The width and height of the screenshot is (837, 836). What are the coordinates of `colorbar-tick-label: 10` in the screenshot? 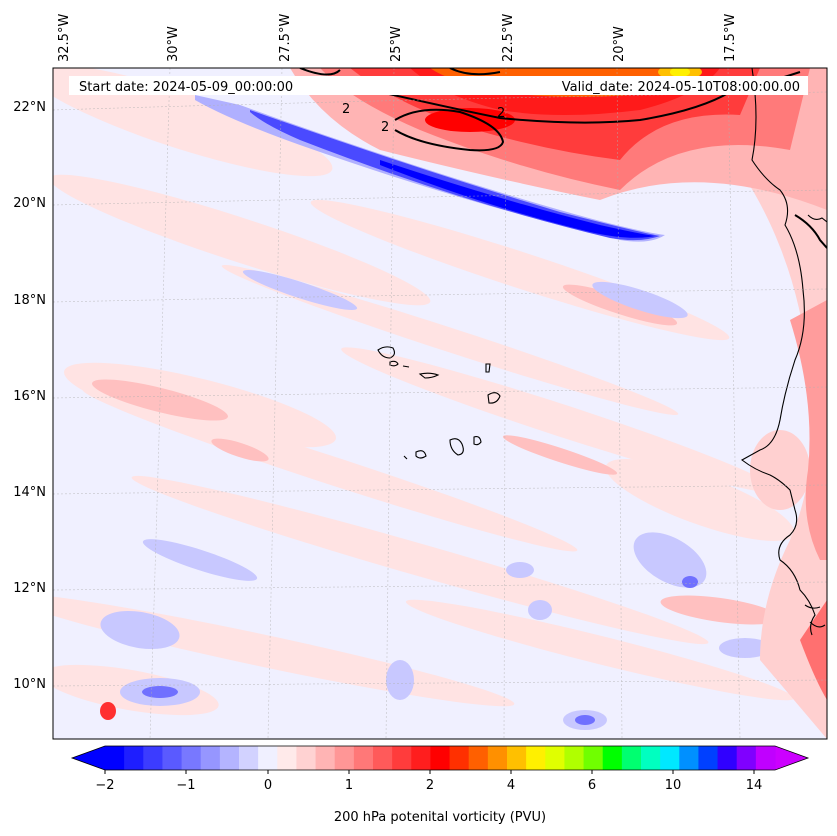 It's located at (673, 785).